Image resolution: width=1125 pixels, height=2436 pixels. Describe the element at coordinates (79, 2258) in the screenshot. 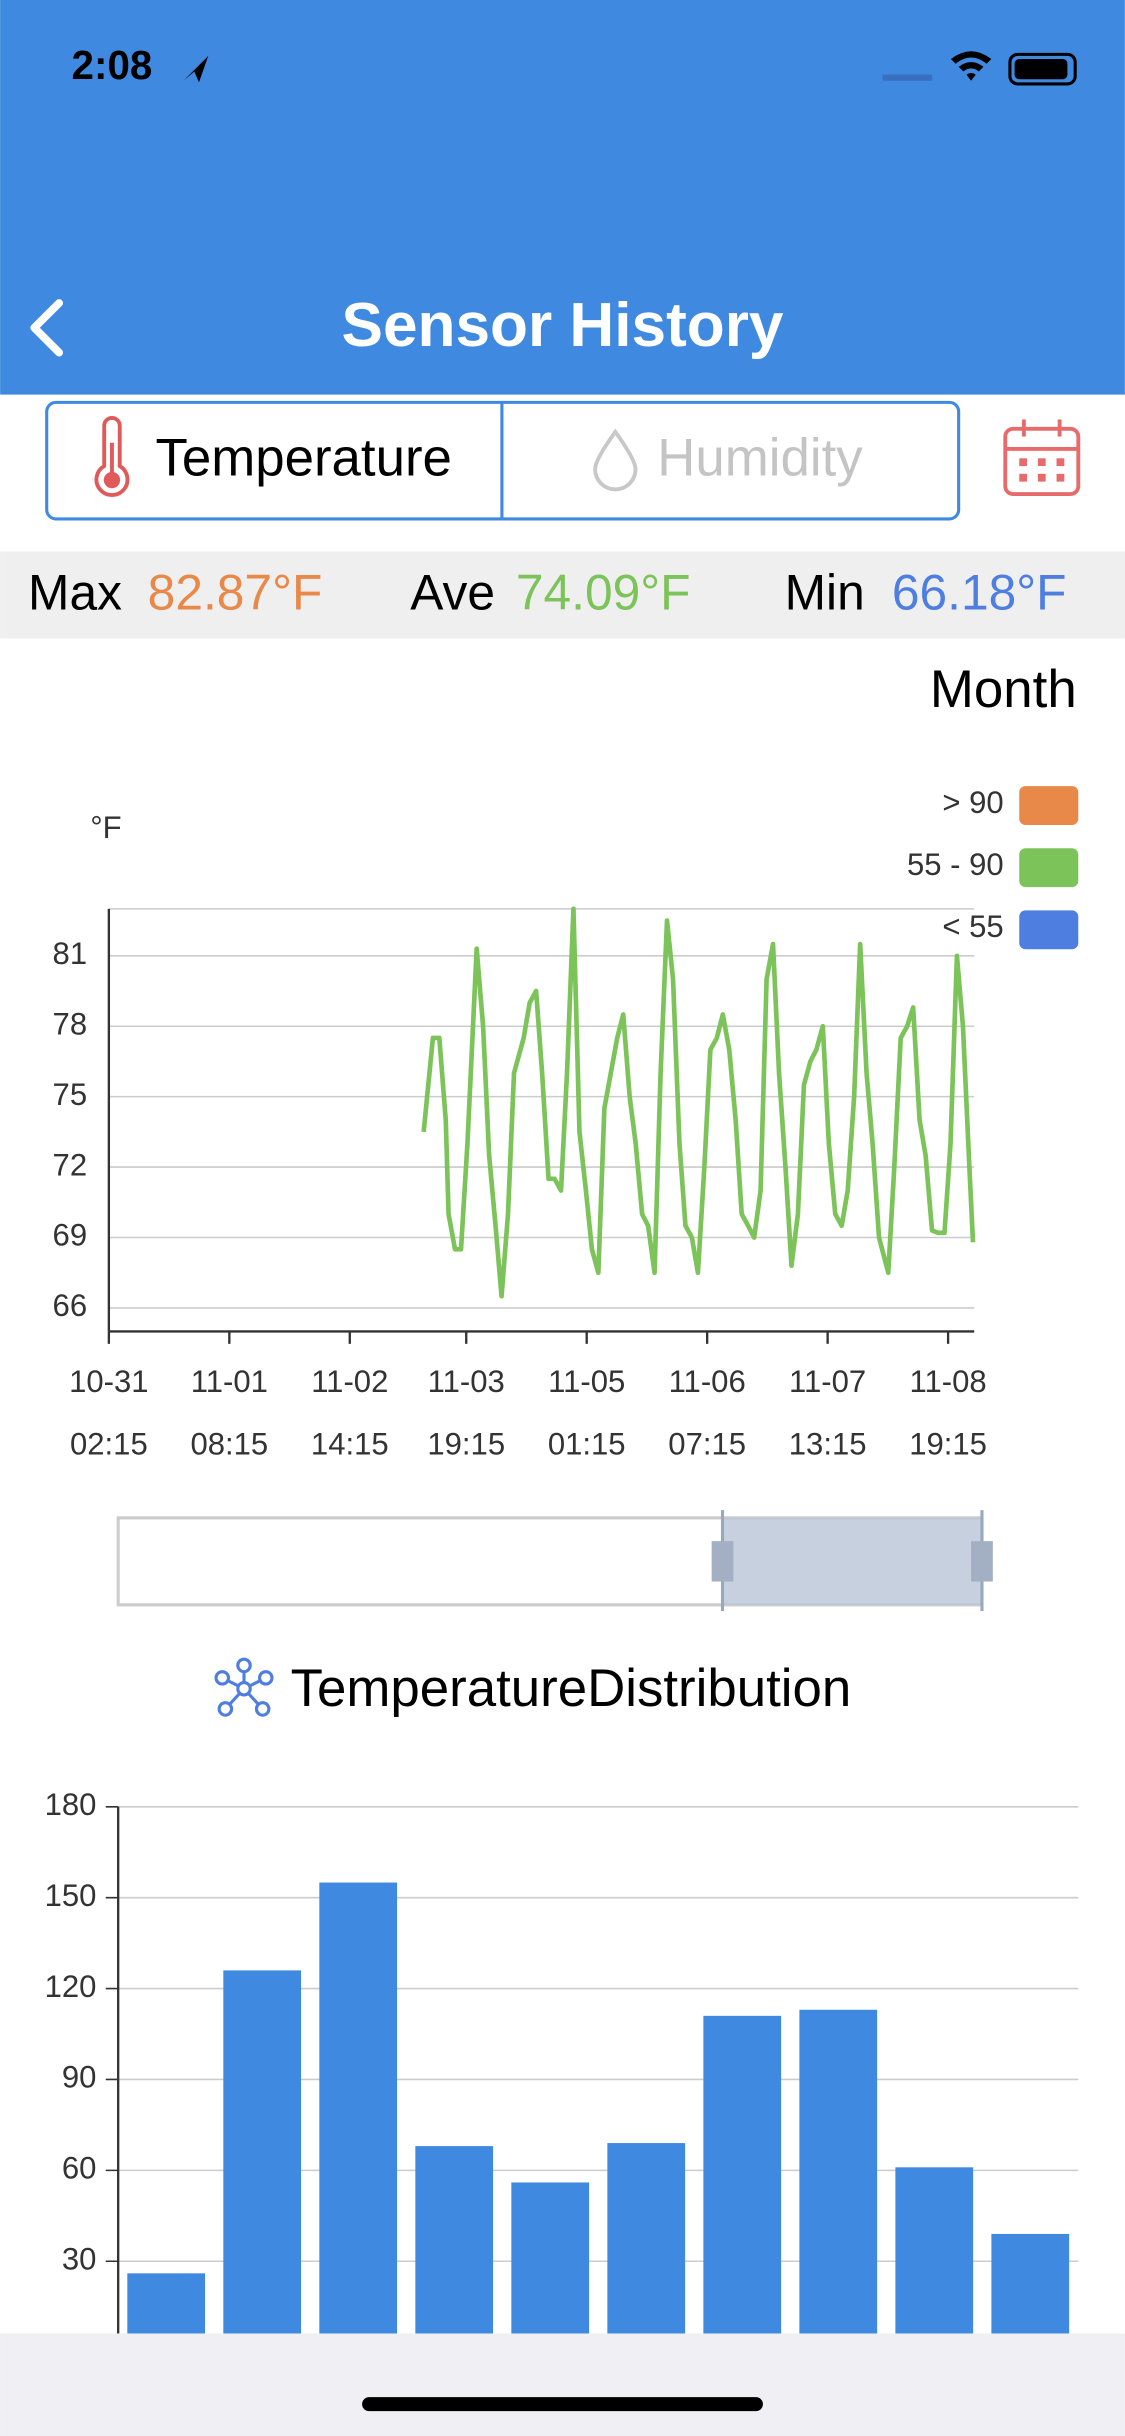

I see `y-tick-label: 30` at that location.